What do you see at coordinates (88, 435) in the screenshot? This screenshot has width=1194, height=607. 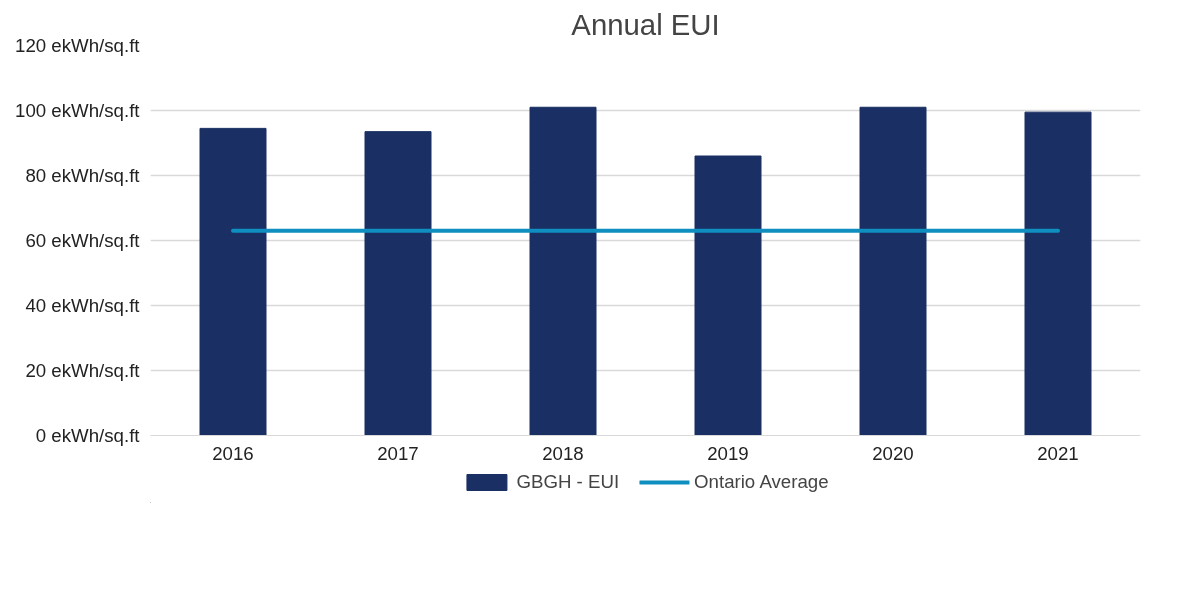 I see `y-tick-label: 0 ekWh/sq.ft` at bounding box center [88, 435].